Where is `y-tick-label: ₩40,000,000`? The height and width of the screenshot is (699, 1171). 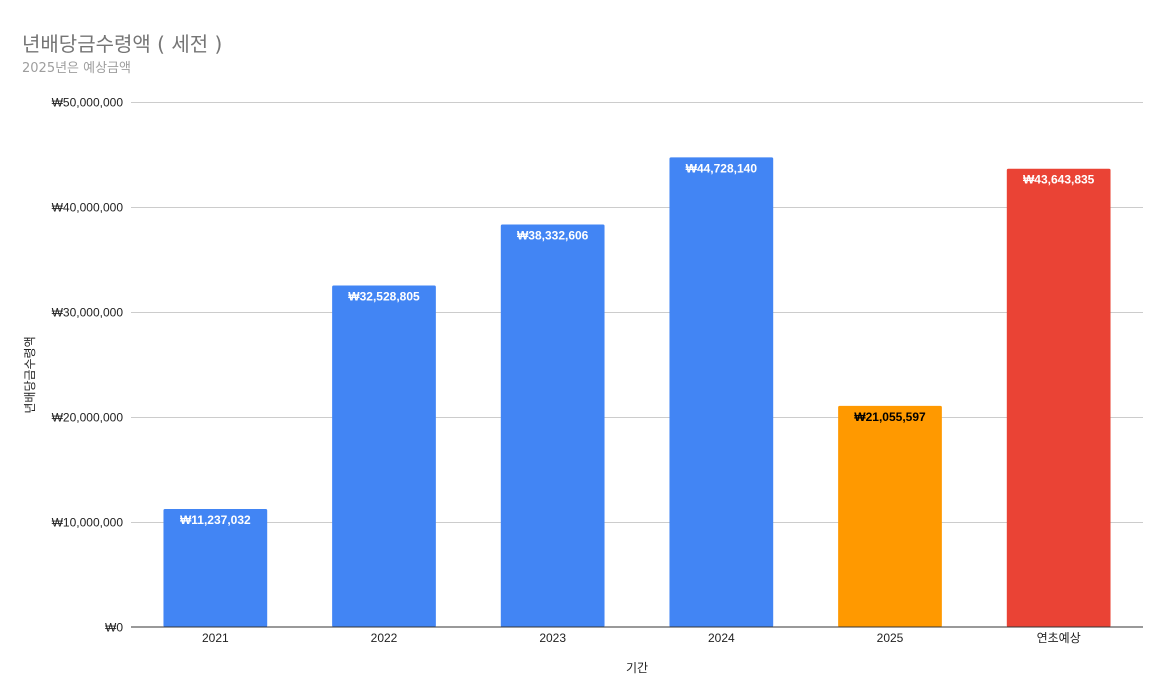 y-tick-label: ₩40,000,000 is located at coordinates (88, 208).